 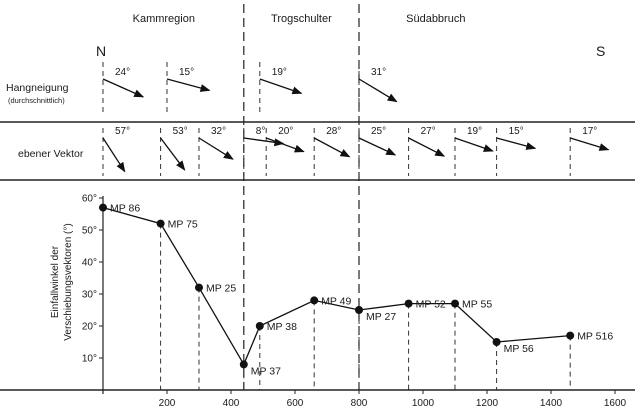 I want to click on y-tick-label: 40°, so click(x=89, y=263).